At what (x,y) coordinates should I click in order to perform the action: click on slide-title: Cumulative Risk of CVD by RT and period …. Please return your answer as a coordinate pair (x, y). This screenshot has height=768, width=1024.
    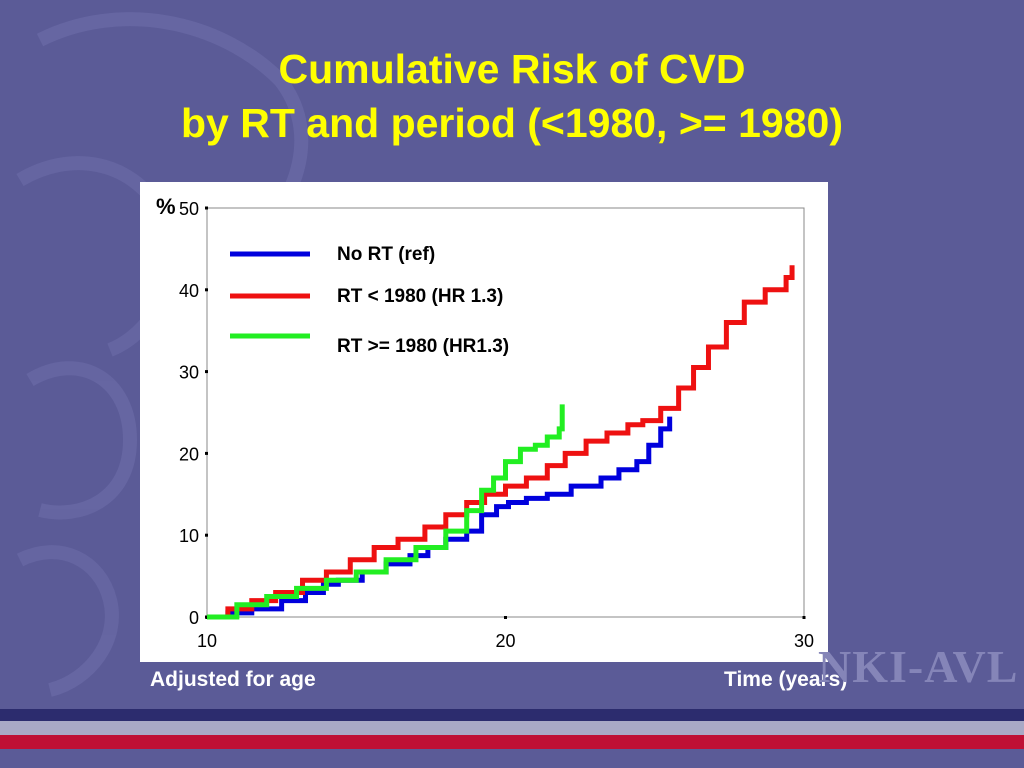
    Looking at the image, I should click on (512, 96).